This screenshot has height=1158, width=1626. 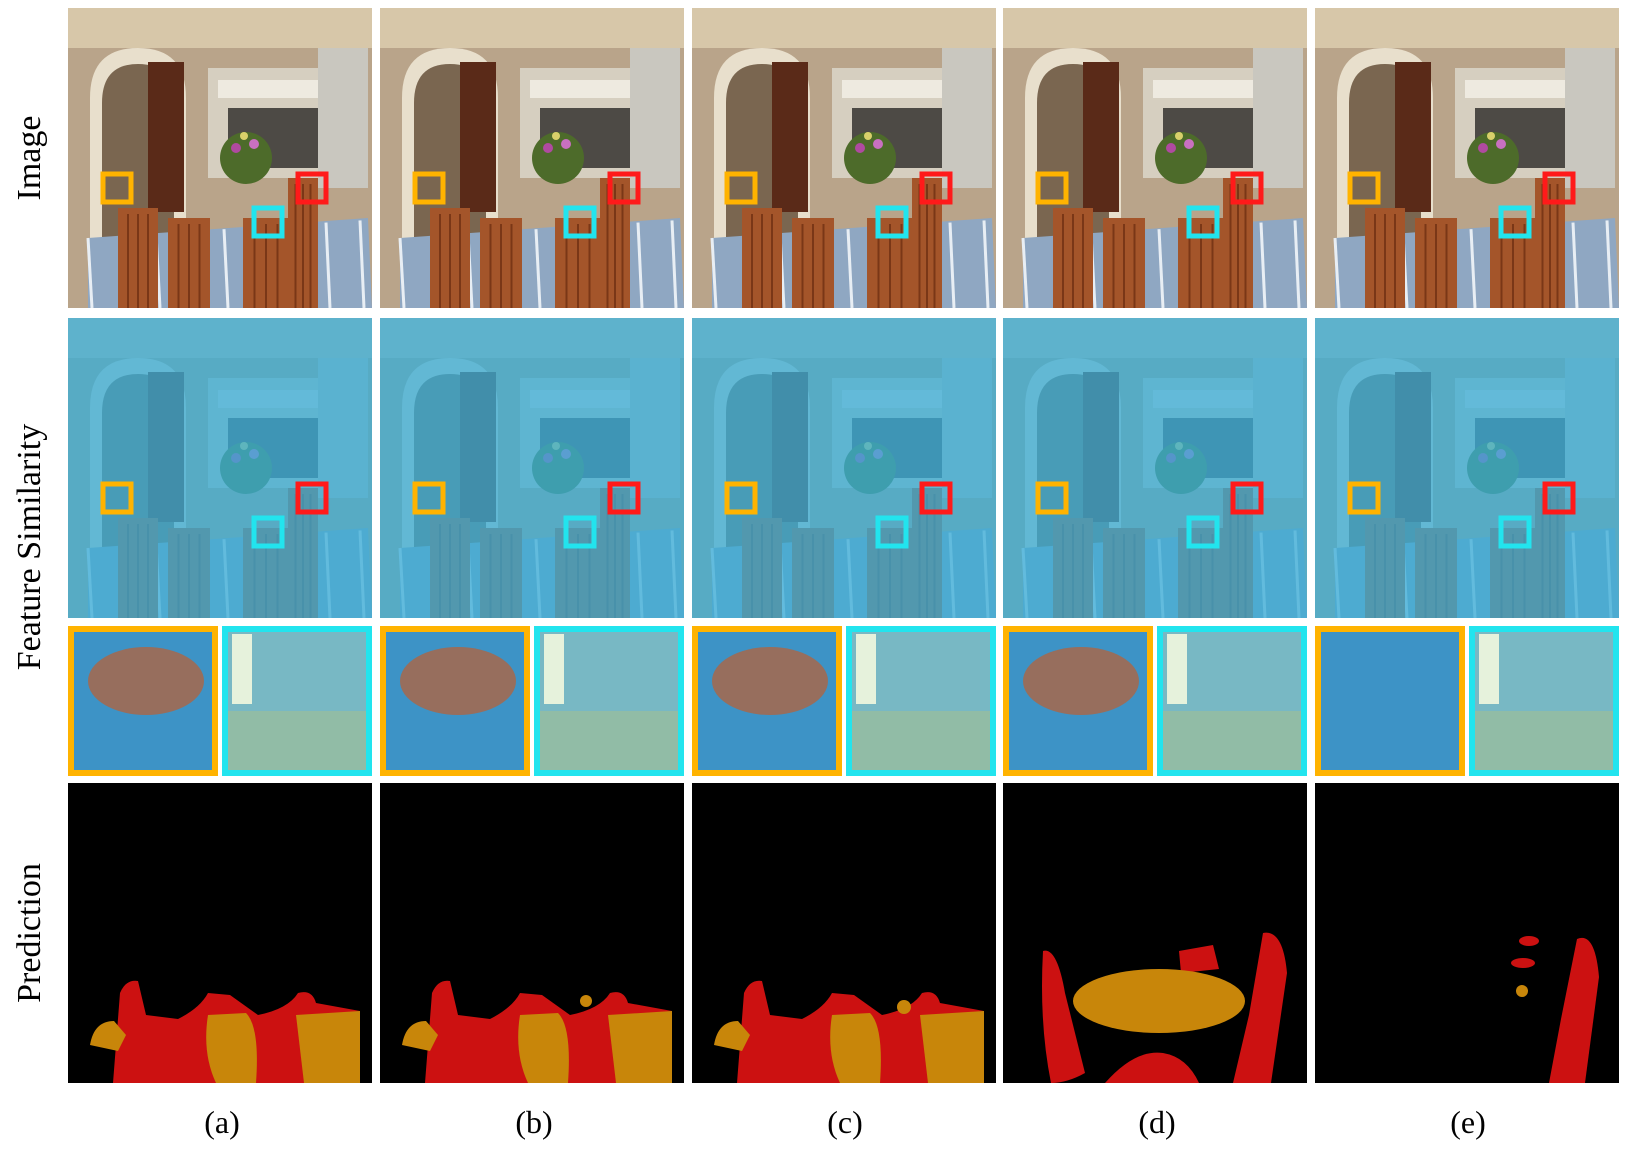 I want to click on column-label-a: (a), so click(x=222, y=1122).